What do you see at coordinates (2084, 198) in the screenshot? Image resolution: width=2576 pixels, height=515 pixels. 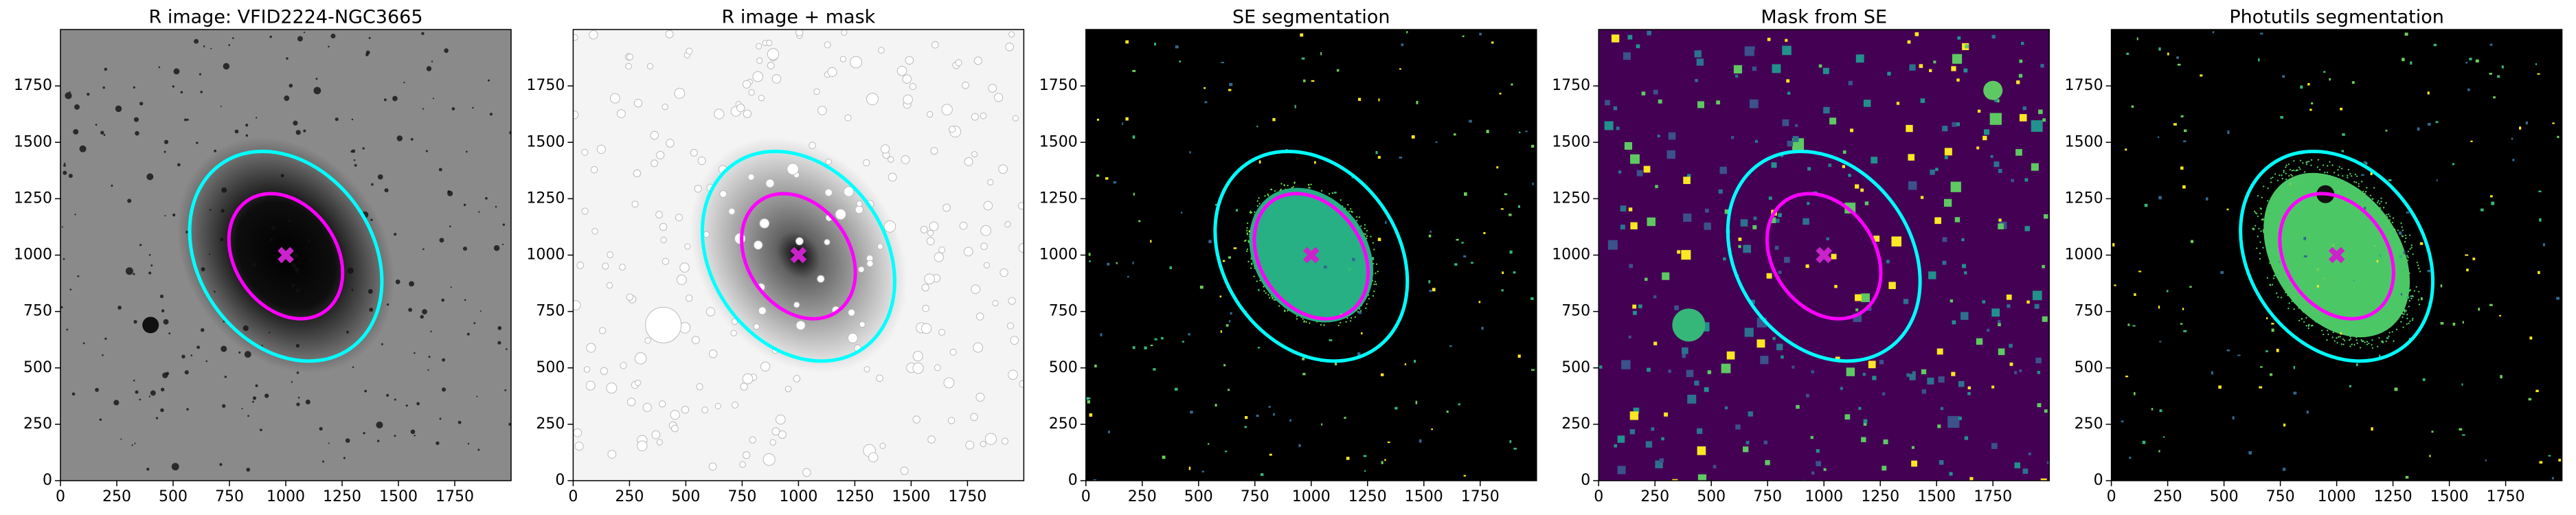 I see `y-tick-label: 1250` at bounding box center [2084, 198].